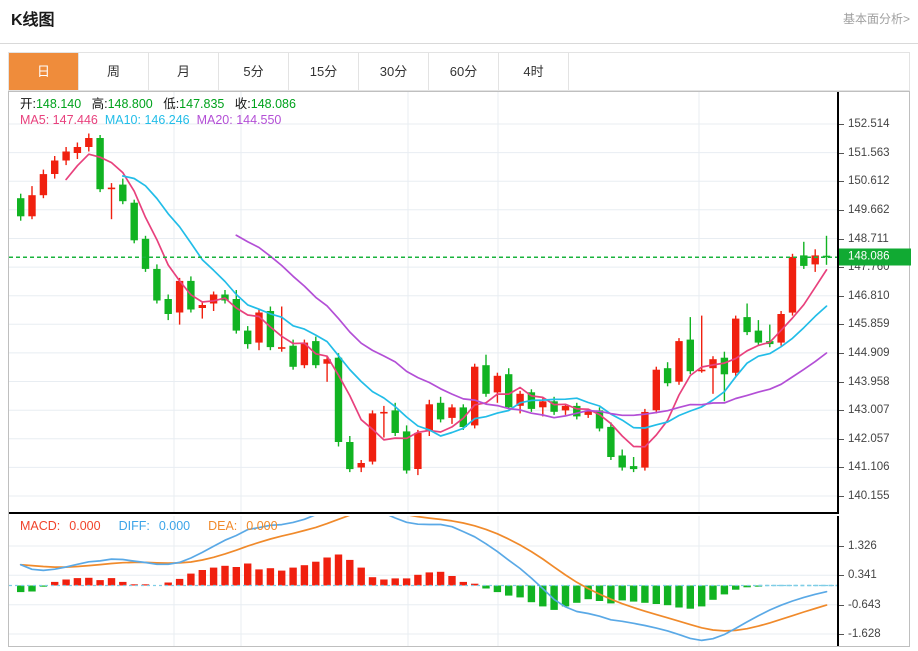 This screenshot has width=918, height=651. What do you see at coordinates (868, 238) in the screenshot?
I see `price-axis-label: 148.711` at bounding box center [868, 238].